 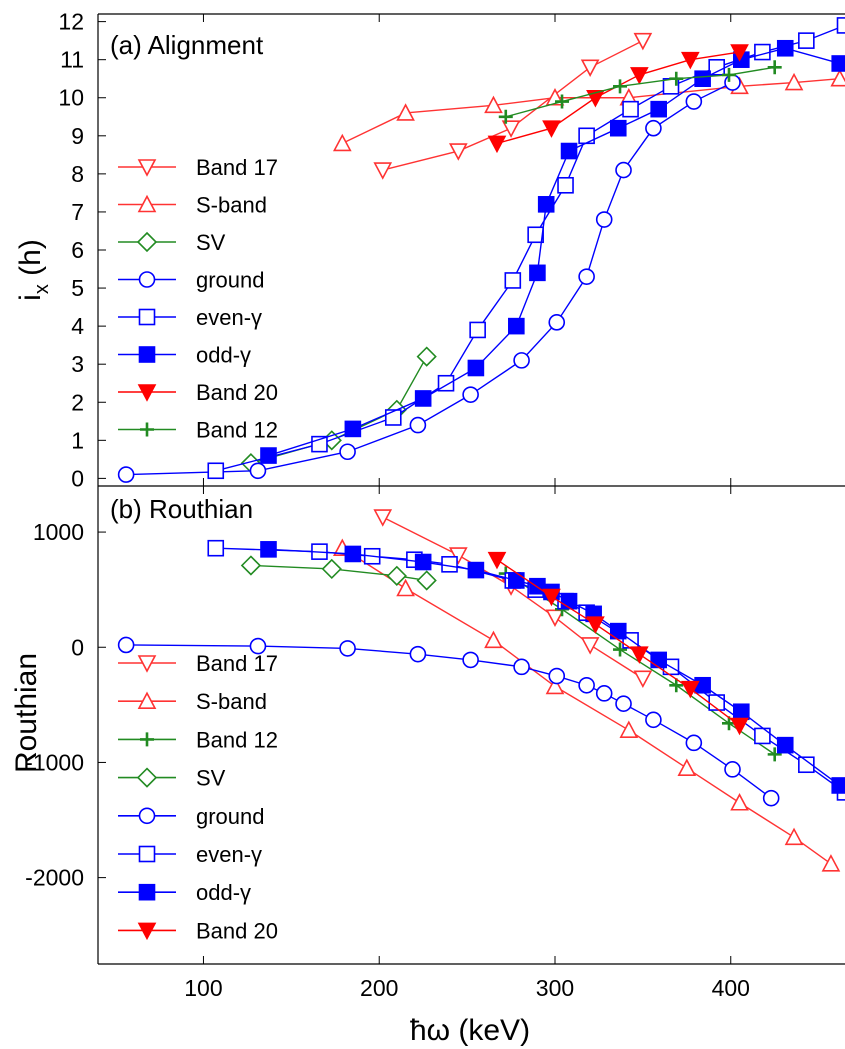 What do you see at coordinates (72, 60) in the screenshot?
I see `y-tick-label: 11` at bounding box center [72, 60].